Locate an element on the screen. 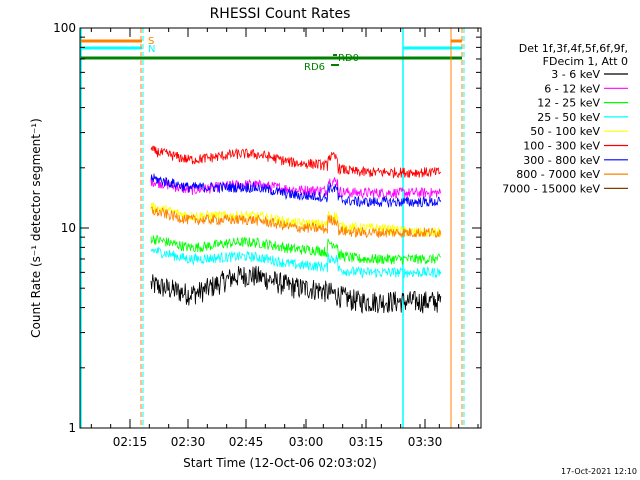 This screenshot has height=480, width=640. x-tick-label: 02:30 is located at coordinates (188, 442).